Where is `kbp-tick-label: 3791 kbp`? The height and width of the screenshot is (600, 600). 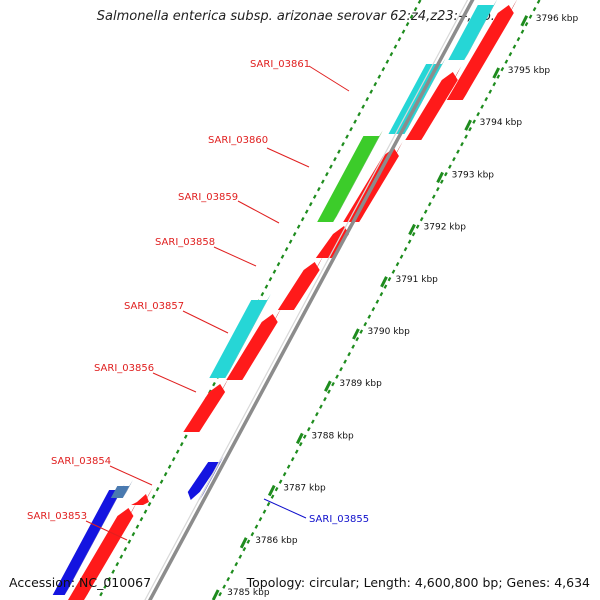 kbp-tick-label: 3791 kbp is located at coordinates (416, 280).